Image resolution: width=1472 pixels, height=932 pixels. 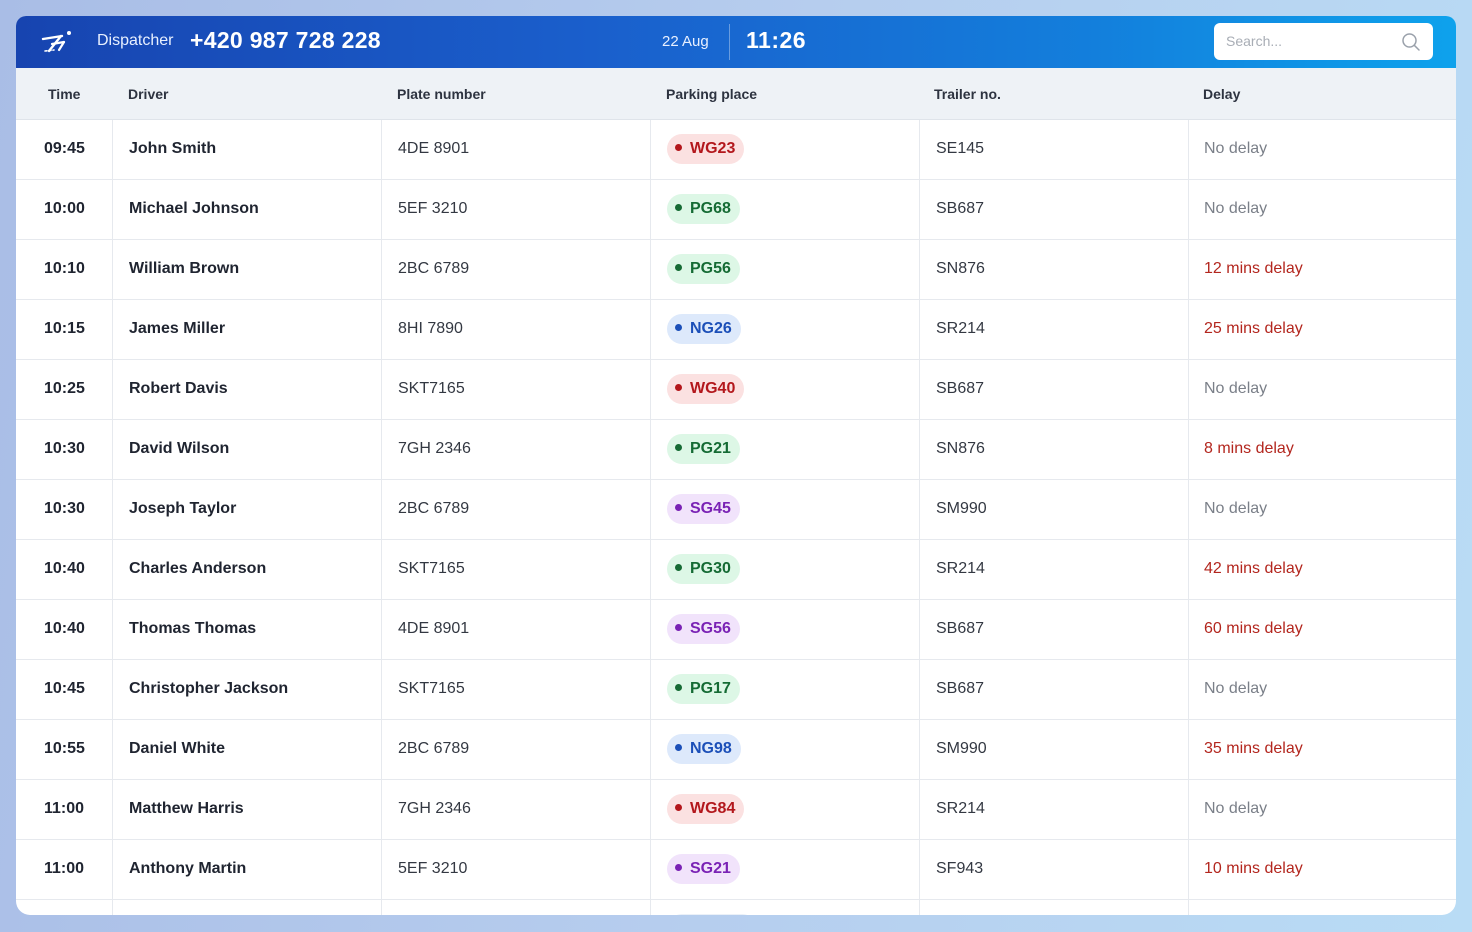 What do you see at coordinates (198, 568) in the screenshot?
I see `cell-driver-text: Charles Anderson` at bounding box center [198, 568].